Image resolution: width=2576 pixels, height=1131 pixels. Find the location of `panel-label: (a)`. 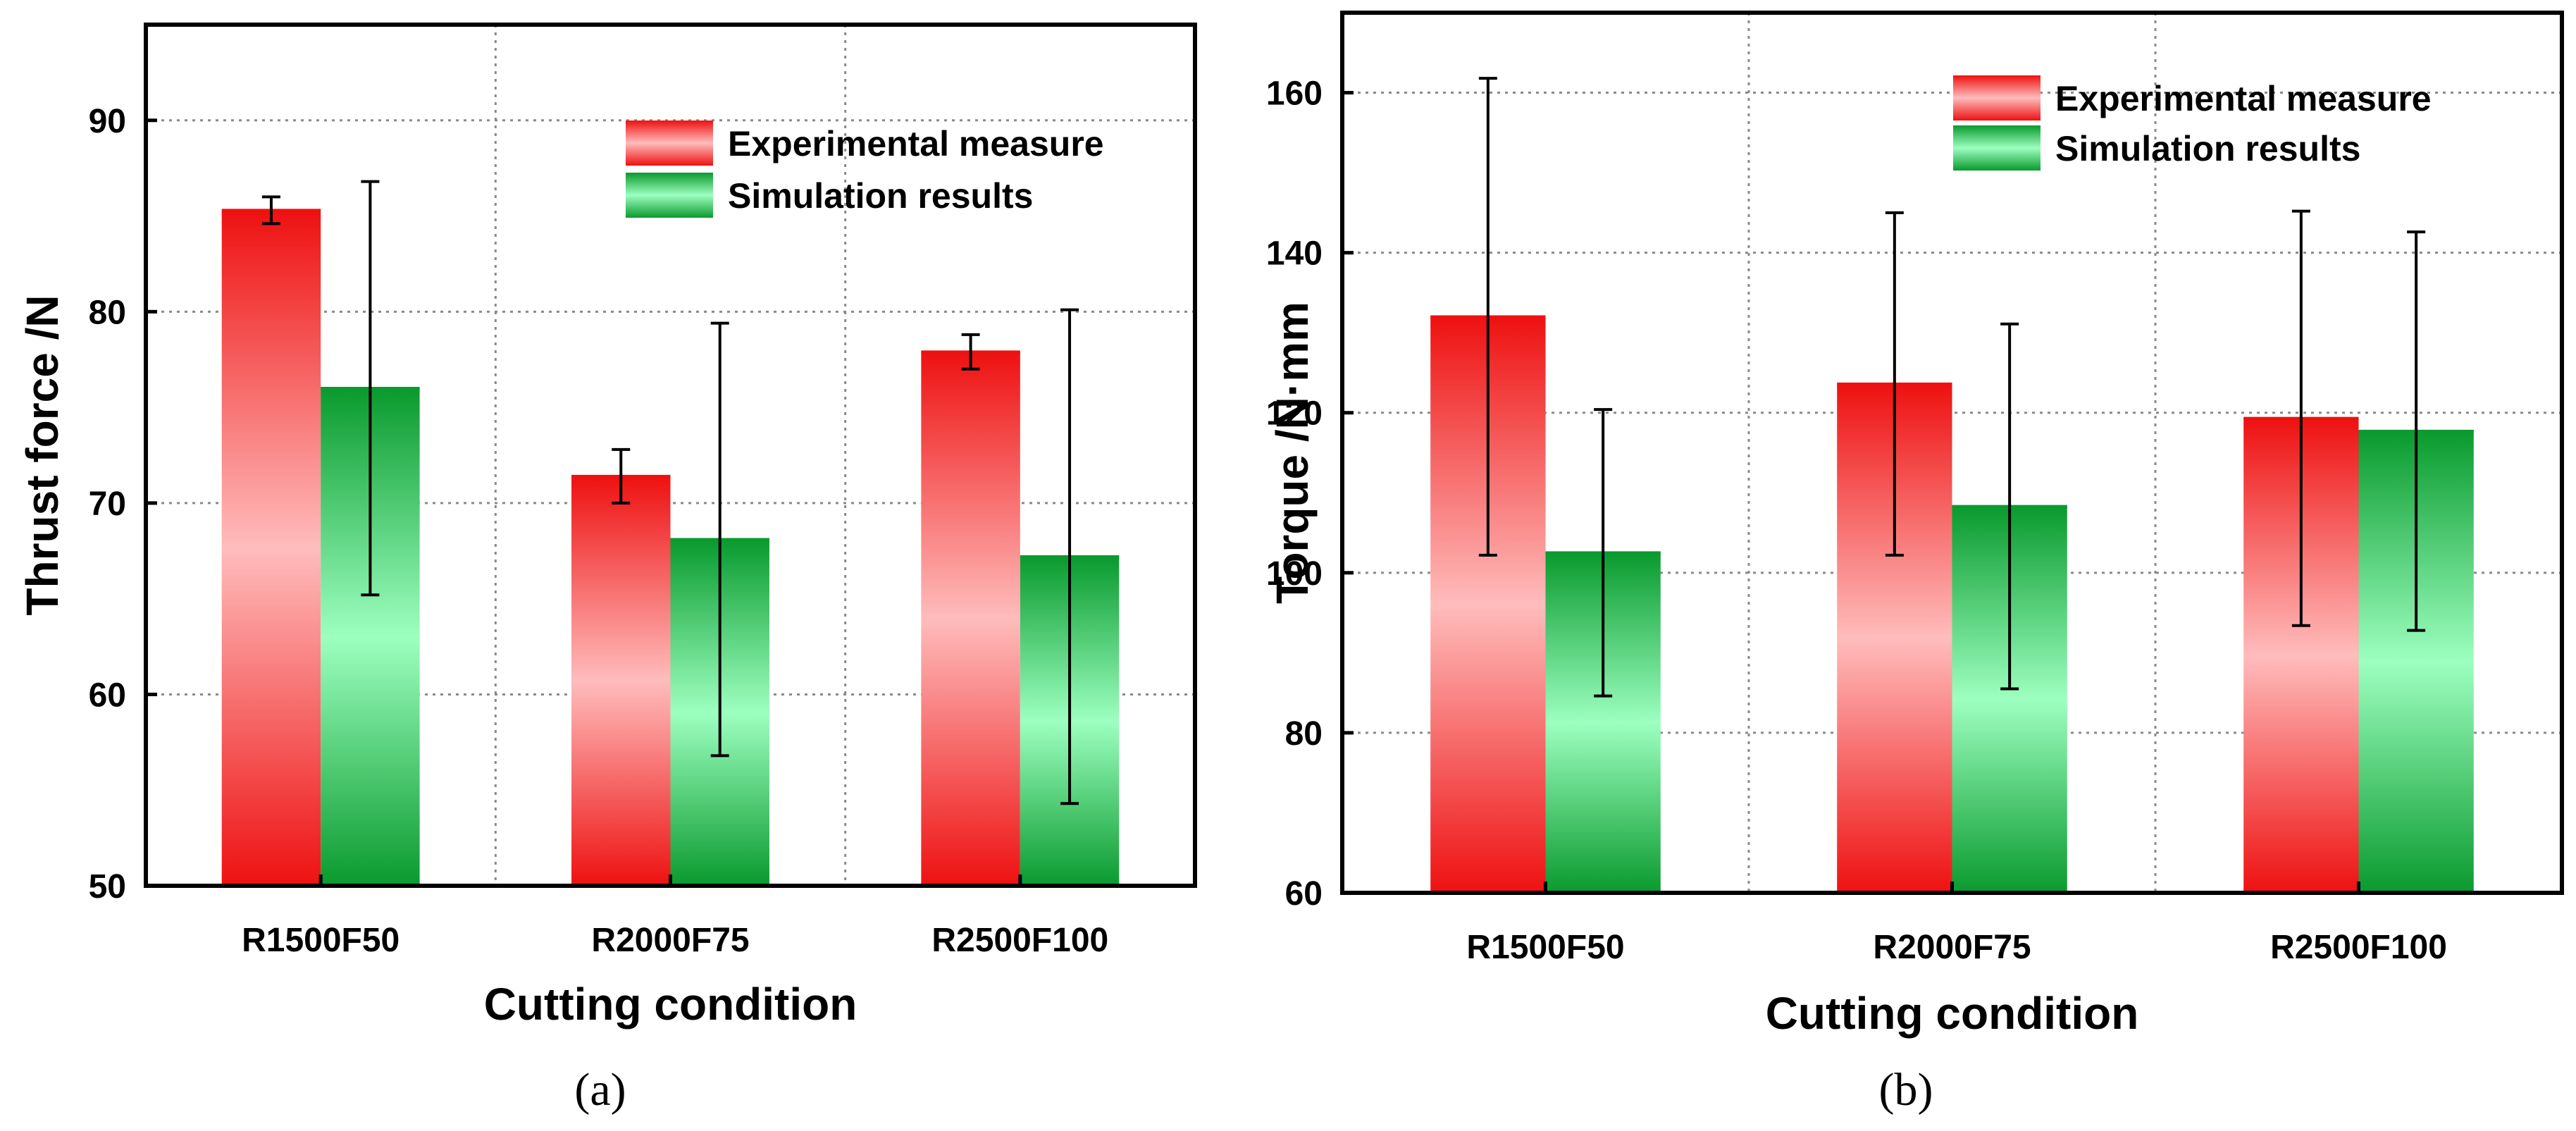

panel-label: (a) is located at coordinates (600, 1090).